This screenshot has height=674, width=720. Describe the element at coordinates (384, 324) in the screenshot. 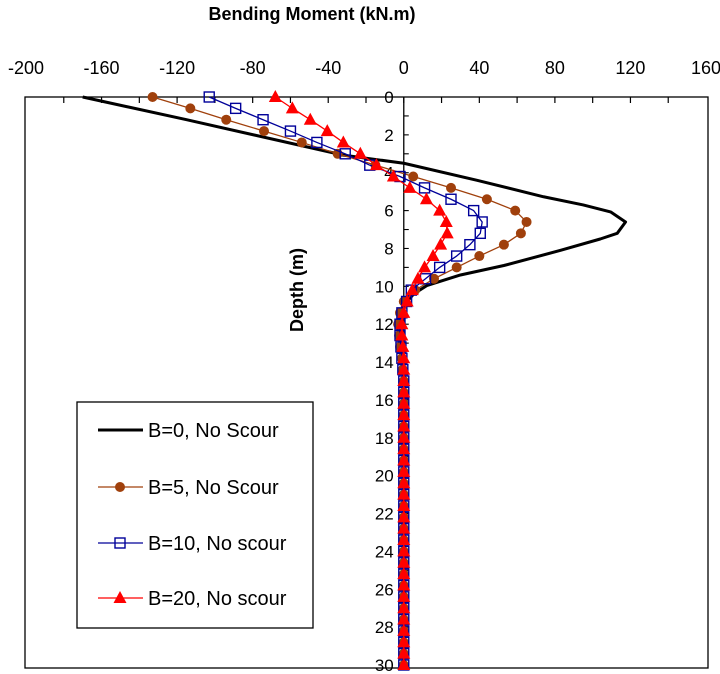

I see `y-tick-label: 12` at that location.